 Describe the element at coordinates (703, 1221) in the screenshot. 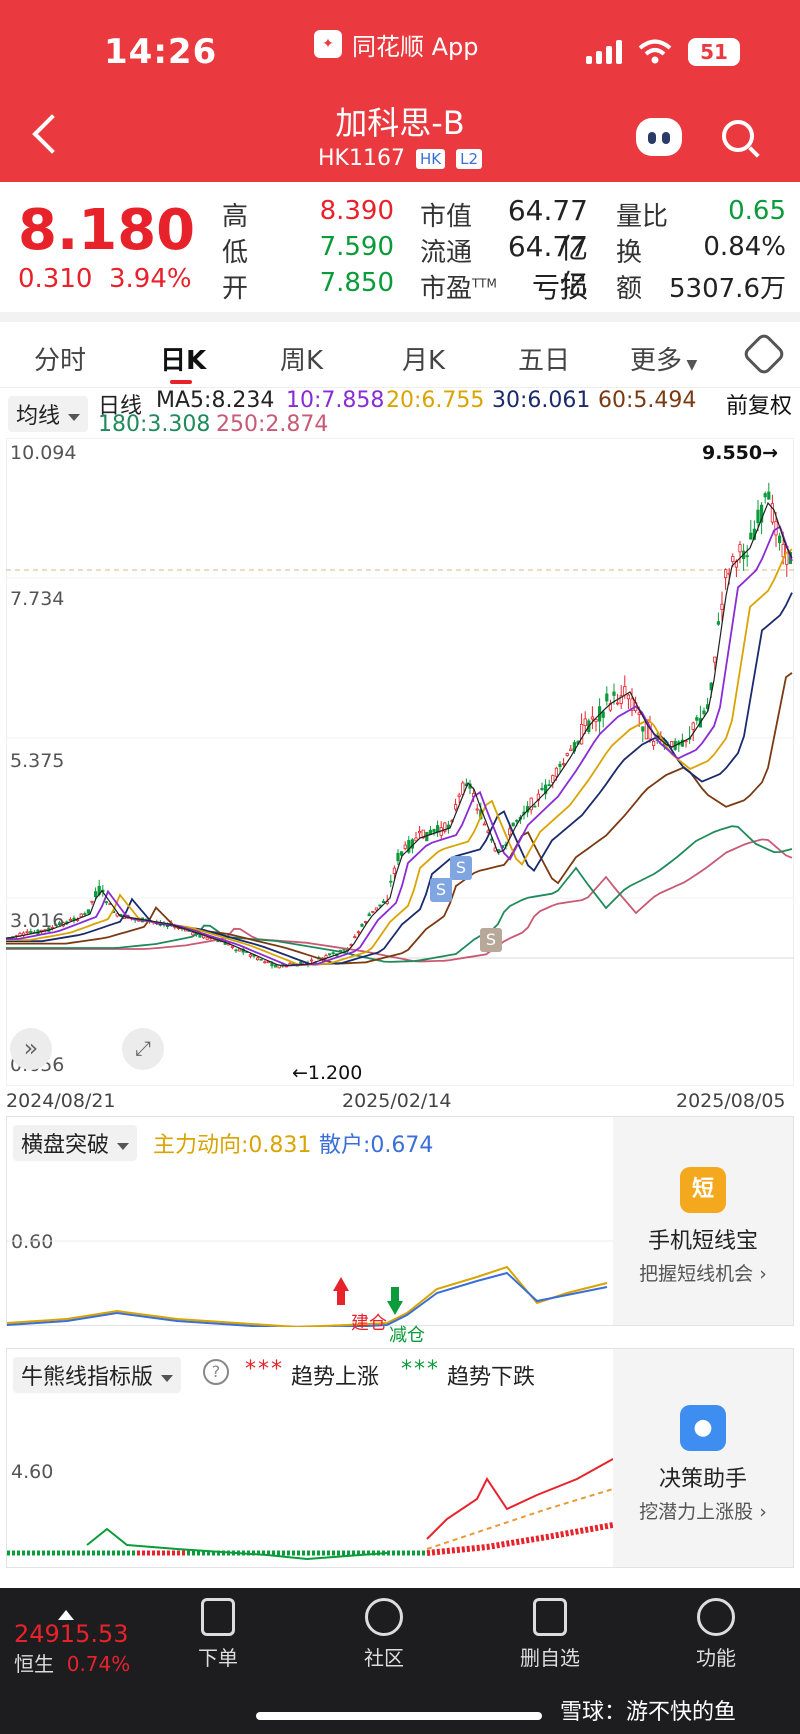

I see `ad-short-line: 短 手机短线宝 把握短线机会 ›` at that location.